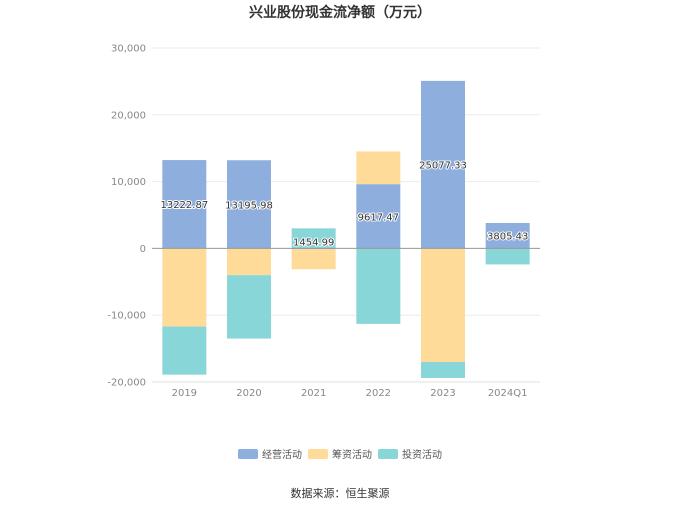 This screenshot has height=509, width=680. What do you see at coordinates (340, 12) in the screenshot?
I see `chart-title: 兴业股份现金流净额（万元）` at bounding box center [340, 12].